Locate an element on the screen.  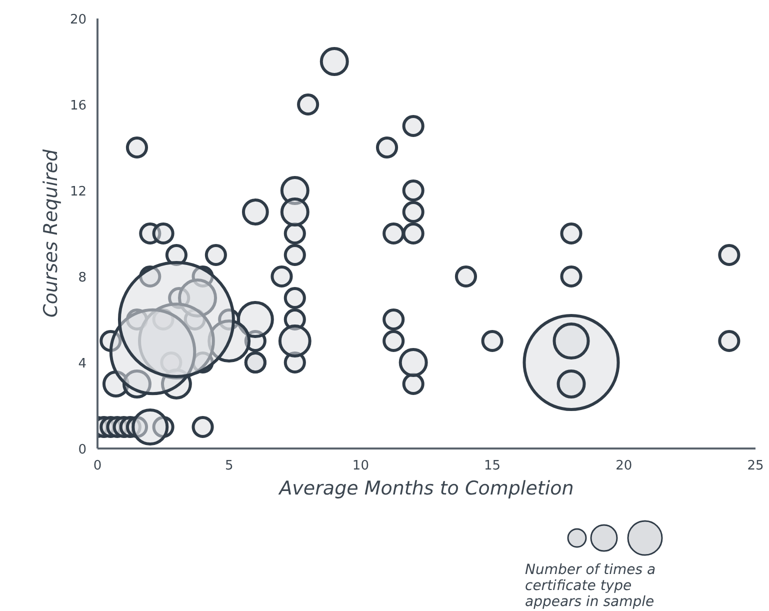
x-tick-label: 20 is located at coordinates (624, 466).